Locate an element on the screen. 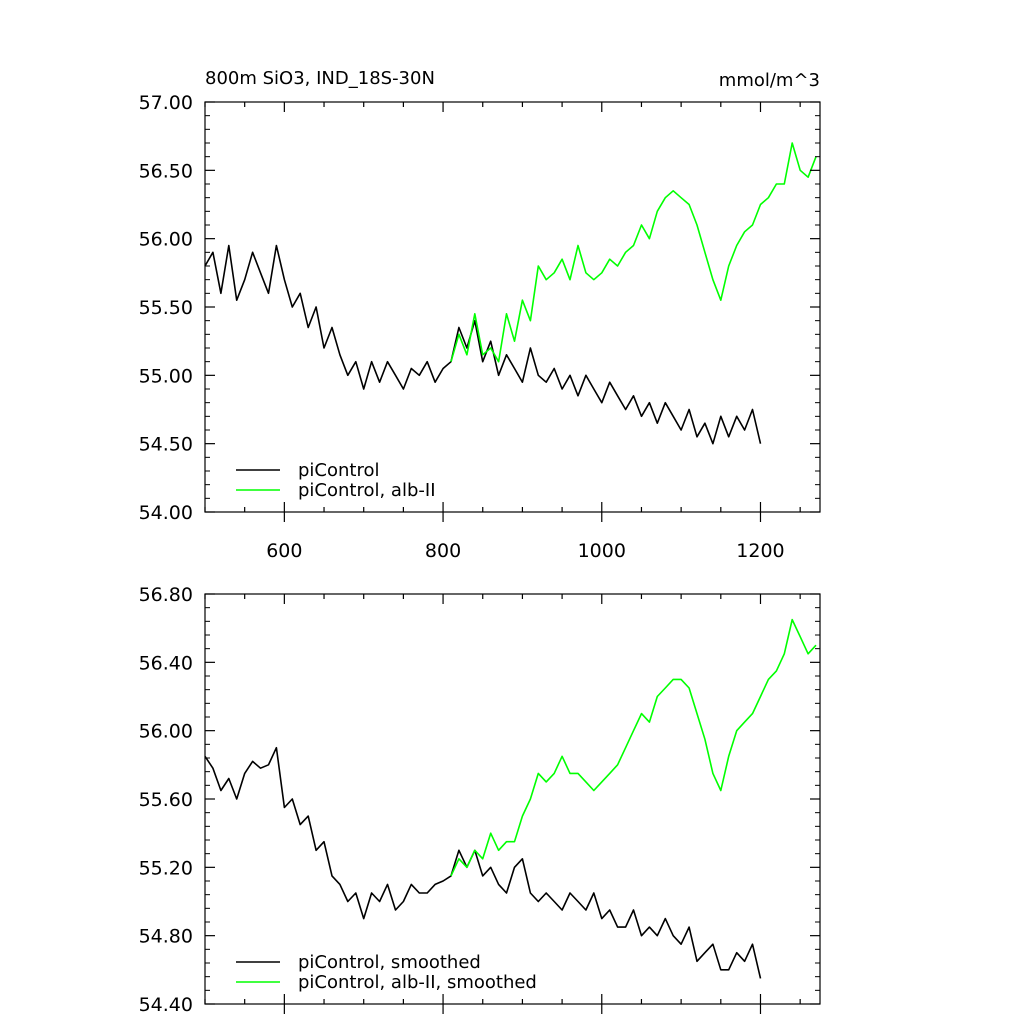  y-tick-label: 54.40 is located at coordinates (166, 1005).